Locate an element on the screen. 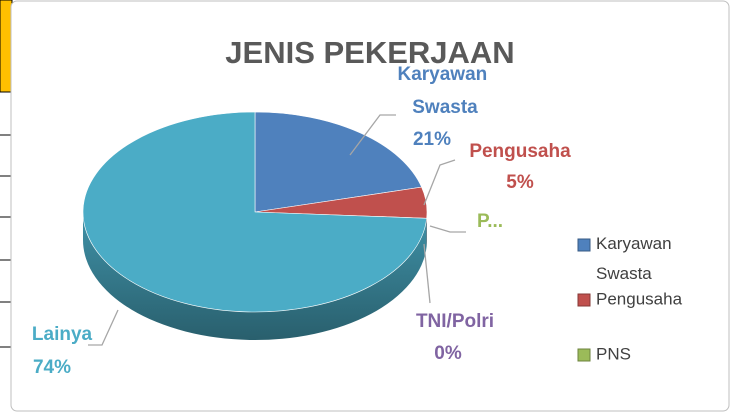  data-label: Lainya is located at coordinates (62, 334).